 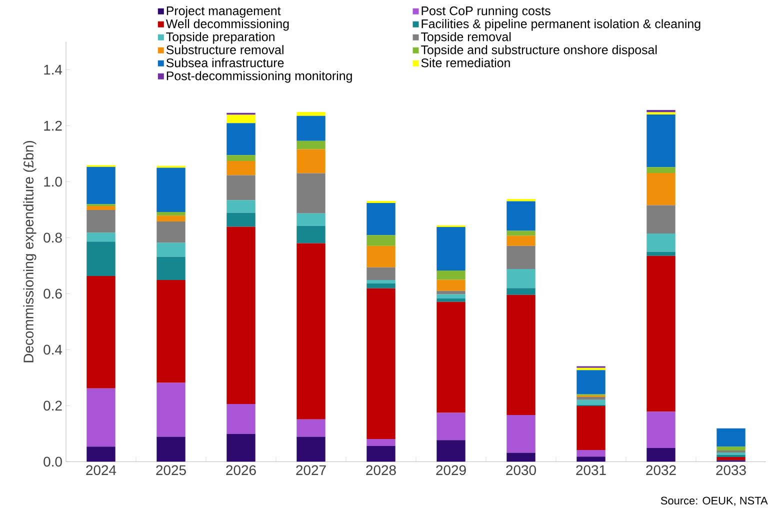 What do you see at coordinates (661, 470) in the screenshot?
I see `x-tick-label: 2032` at bounding box center [661, 470].